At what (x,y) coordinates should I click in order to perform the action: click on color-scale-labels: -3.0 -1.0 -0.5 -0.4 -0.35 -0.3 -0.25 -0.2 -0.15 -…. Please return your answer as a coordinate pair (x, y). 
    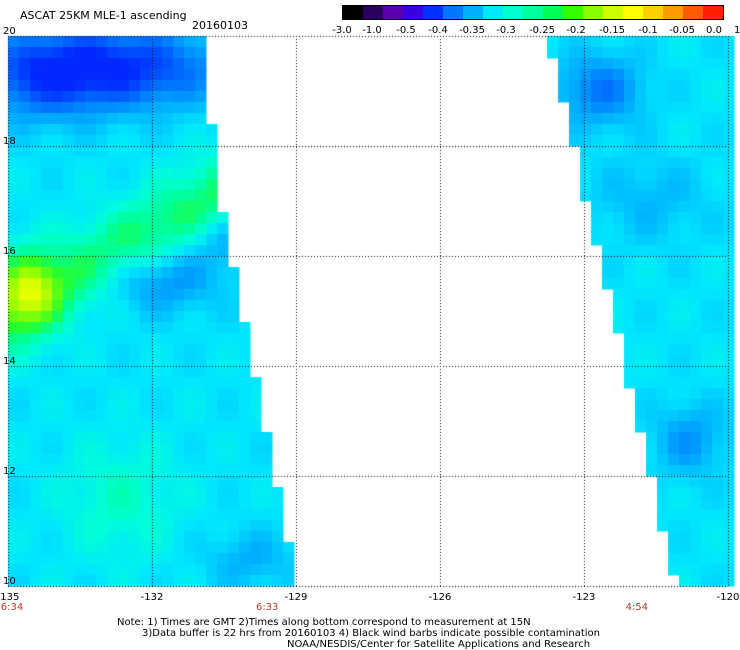
    Looking at the image, I should click on (535, 31).